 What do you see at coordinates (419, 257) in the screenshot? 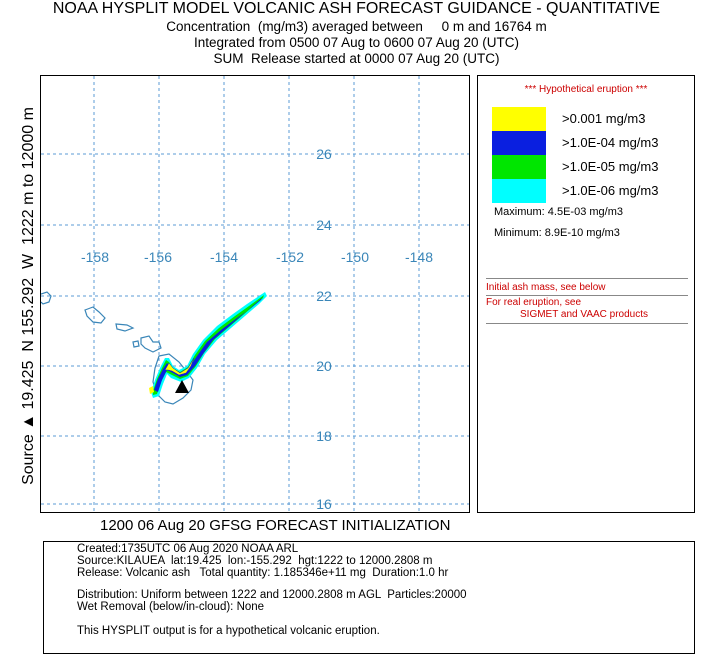
I see `lon-label: -148` at bounding box center [419, 257].